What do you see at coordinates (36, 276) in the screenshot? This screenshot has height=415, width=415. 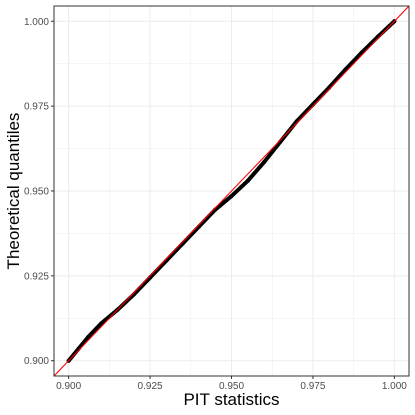 I see `y-tick-label: 0.925` at bounding box center [36, 276].